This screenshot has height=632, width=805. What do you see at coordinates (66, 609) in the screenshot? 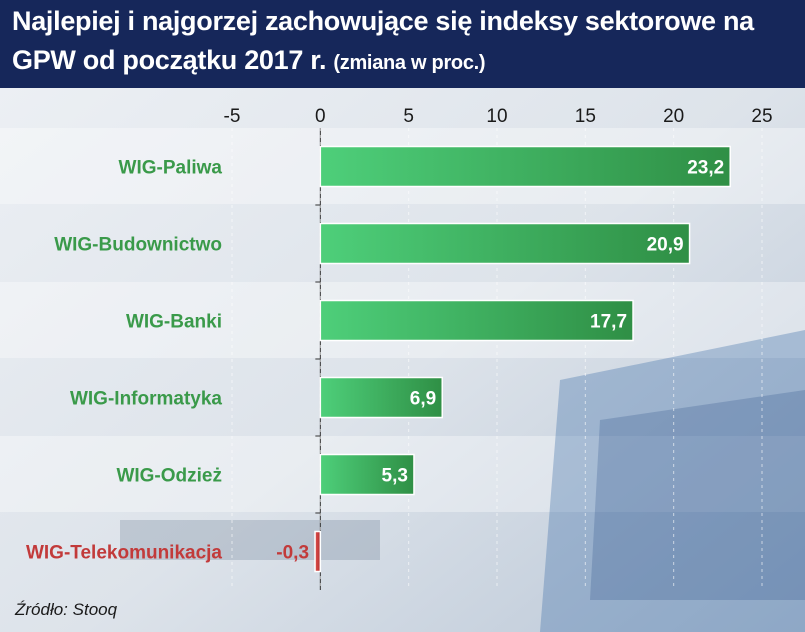
I see `source-note: Źródło: Stooq` at bounding box center [66, 609].